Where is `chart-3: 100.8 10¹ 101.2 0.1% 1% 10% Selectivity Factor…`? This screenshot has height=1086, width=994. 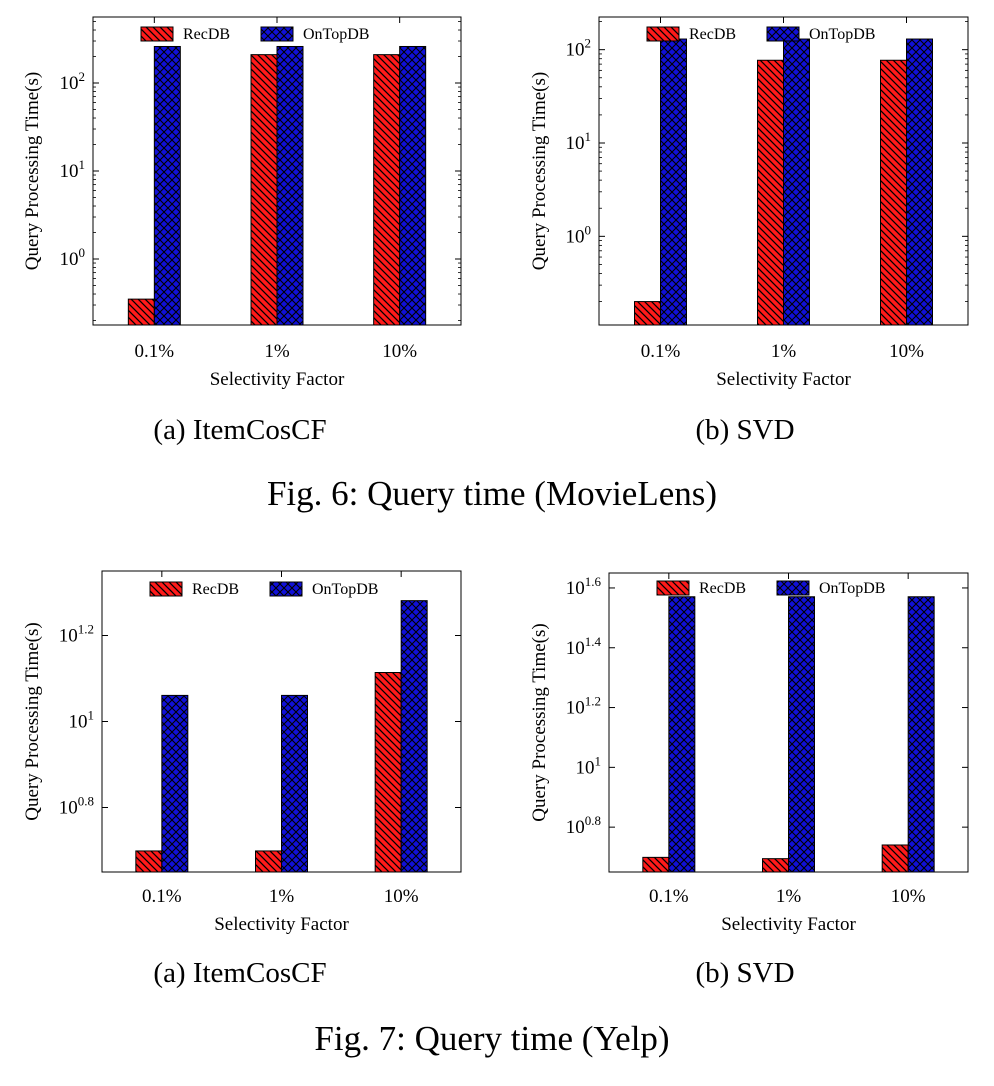
chart-3: 100.8 10¹ 101.2 0.1% 1% 10% Selectivity Factor… is located at coordinates (242, 752).